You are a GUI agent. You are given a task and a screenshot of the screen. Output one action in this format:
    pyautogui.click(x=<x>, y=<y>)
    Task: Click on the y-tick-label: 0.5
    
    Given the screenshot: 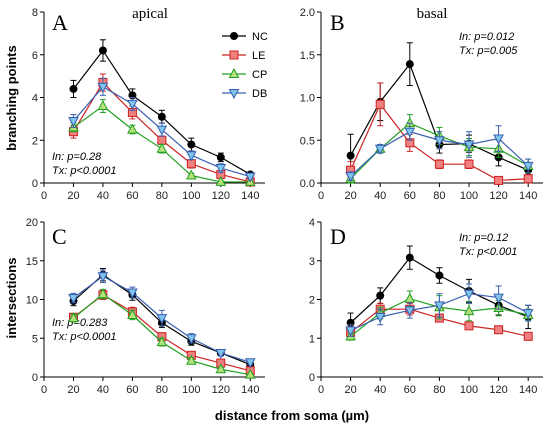 What is the action you would take?
    pyautogui.click(x=307, y=141)
    